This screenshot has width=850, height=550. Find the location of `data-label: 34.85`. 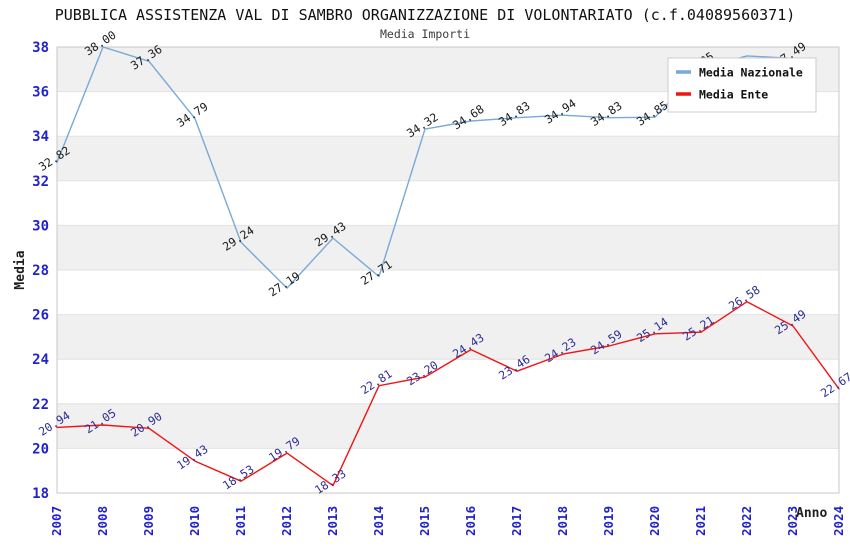

data-label: 34.85 is located at coordinates (652, 113).